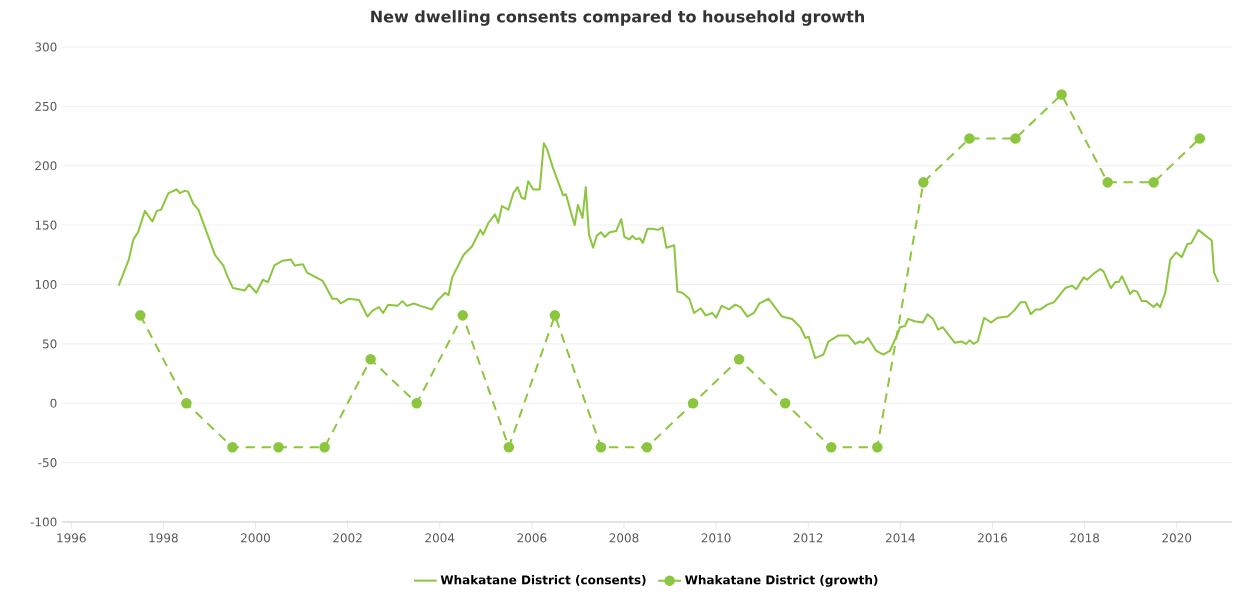 The height and width of the screenshot is (592, 1235). I want to click on x-tick-label: 2014, so click(900, 538).